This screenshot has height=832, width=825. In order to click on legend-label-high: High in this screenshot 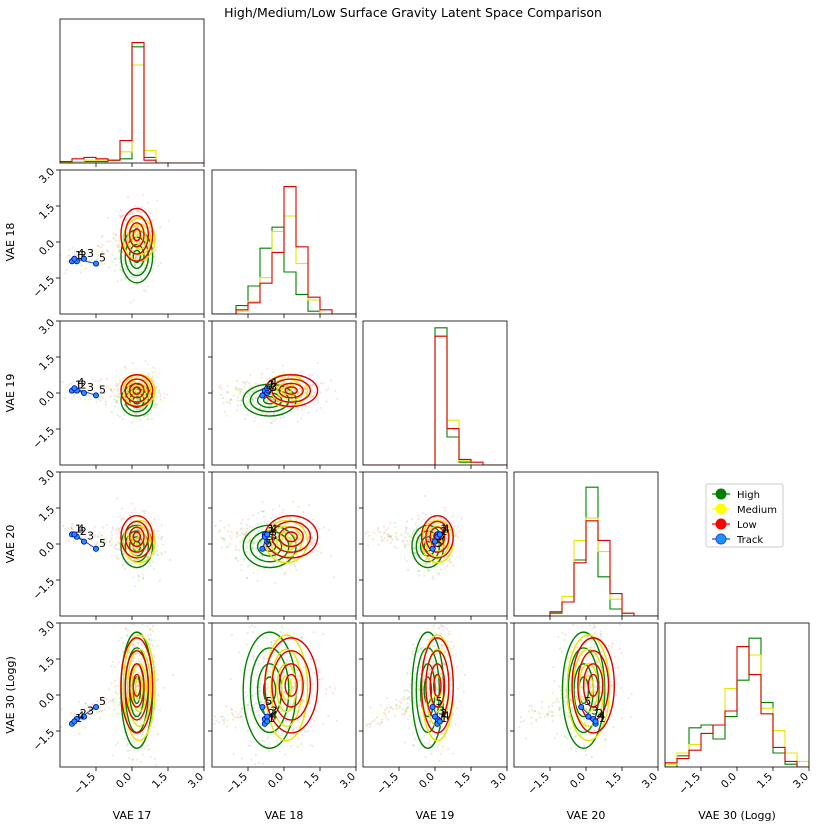, I will do `click(748, 495)`.